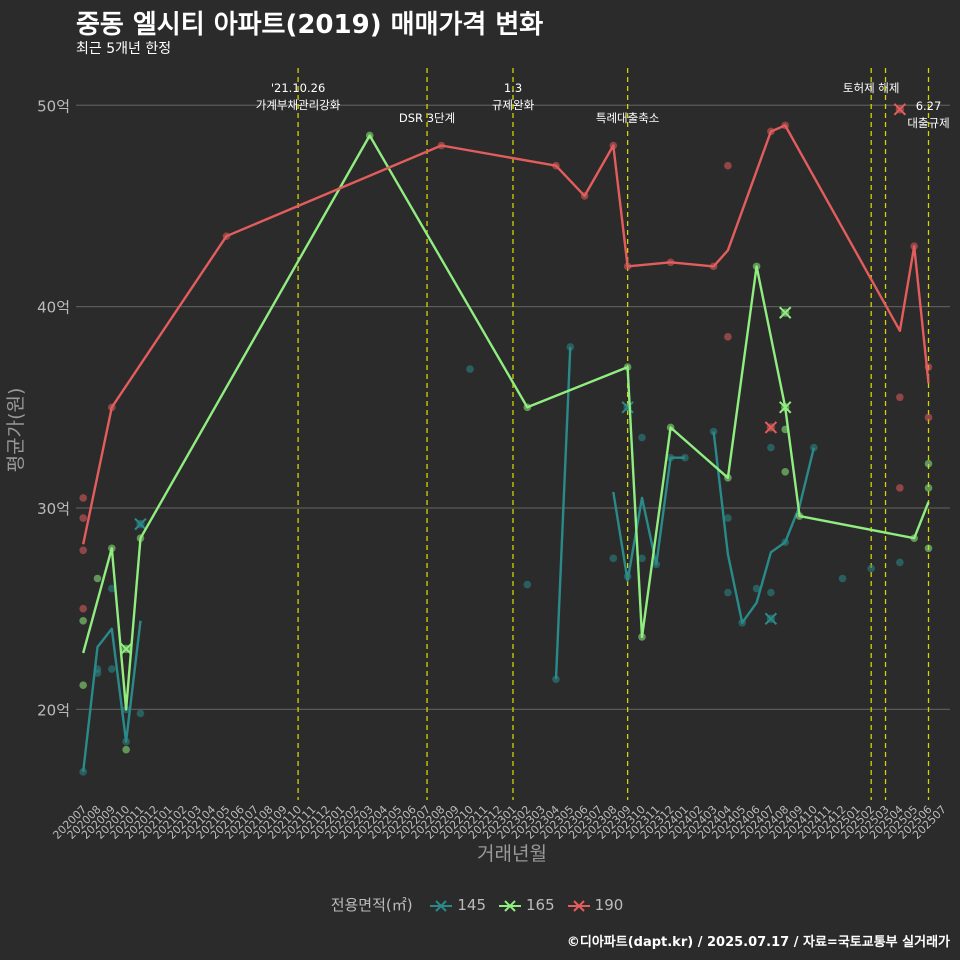  I want to click on legend-label-145: 145, so click(472, 905).